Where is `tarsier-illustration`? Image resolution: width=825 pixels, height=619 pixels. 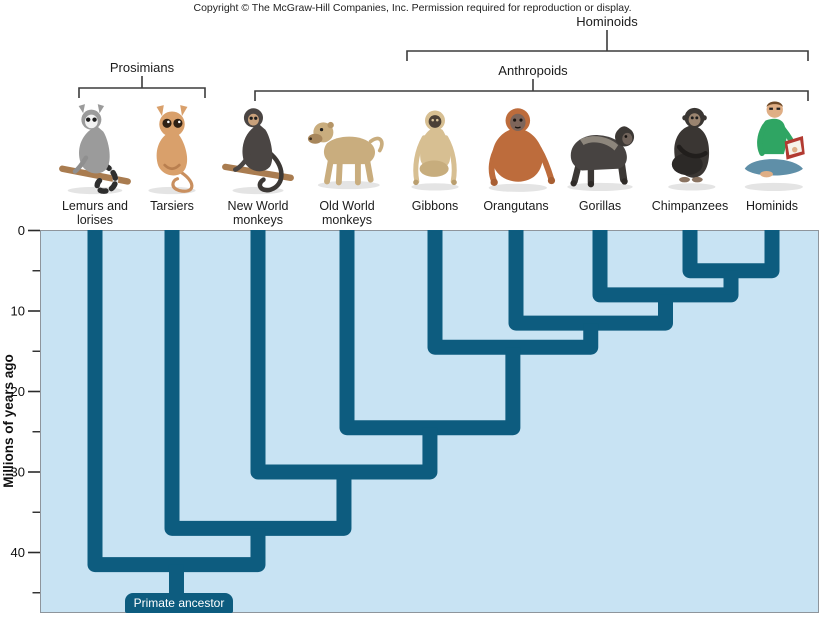
tarsier-illustration is located at coordinates (172, 146).